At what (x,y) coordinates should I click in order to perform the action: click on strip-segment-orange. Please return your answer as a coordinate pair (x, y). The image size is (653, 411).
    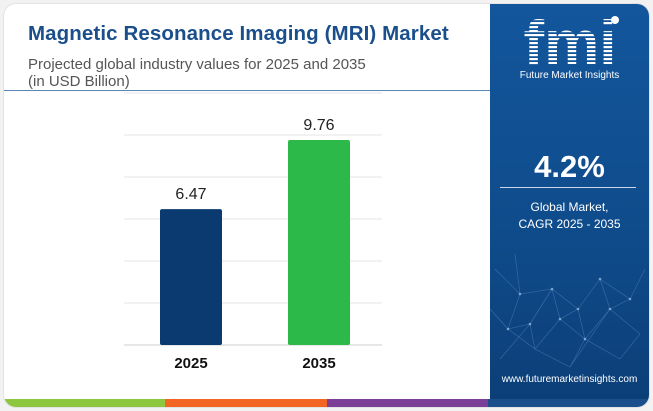
    Looking at the image, I should click on (246, 403).